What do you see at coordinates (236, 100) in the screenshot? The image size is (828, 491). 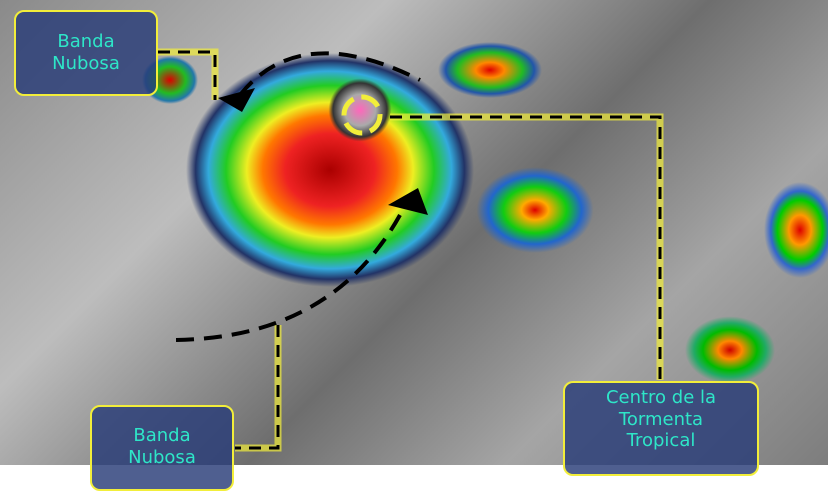 I see `arrow-head-top-icon` at bounding box center [236, 100].